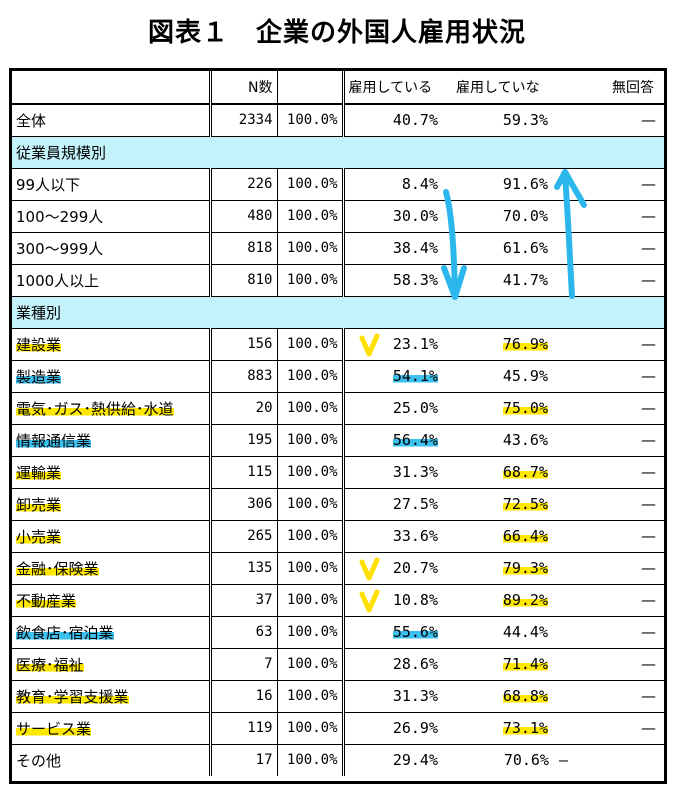  I want to click on row-not-employed: 68.8%, so click(525, 696).